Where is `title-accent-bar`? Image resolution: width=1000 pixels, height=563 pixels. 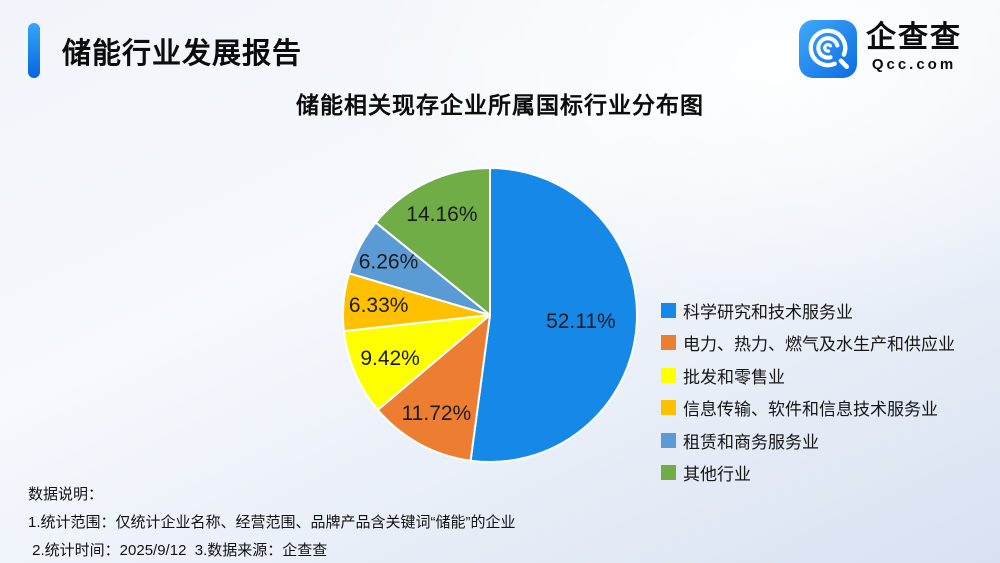 title-accent-bar is located at coordinates (34, 50).